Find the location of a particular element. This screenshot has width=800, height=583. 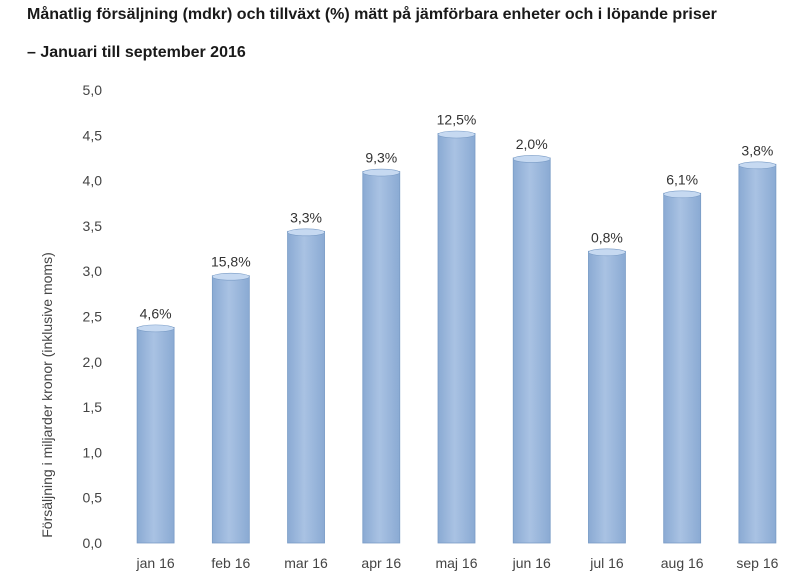

data-label: 12,5% is located at coordinates (457, 119).